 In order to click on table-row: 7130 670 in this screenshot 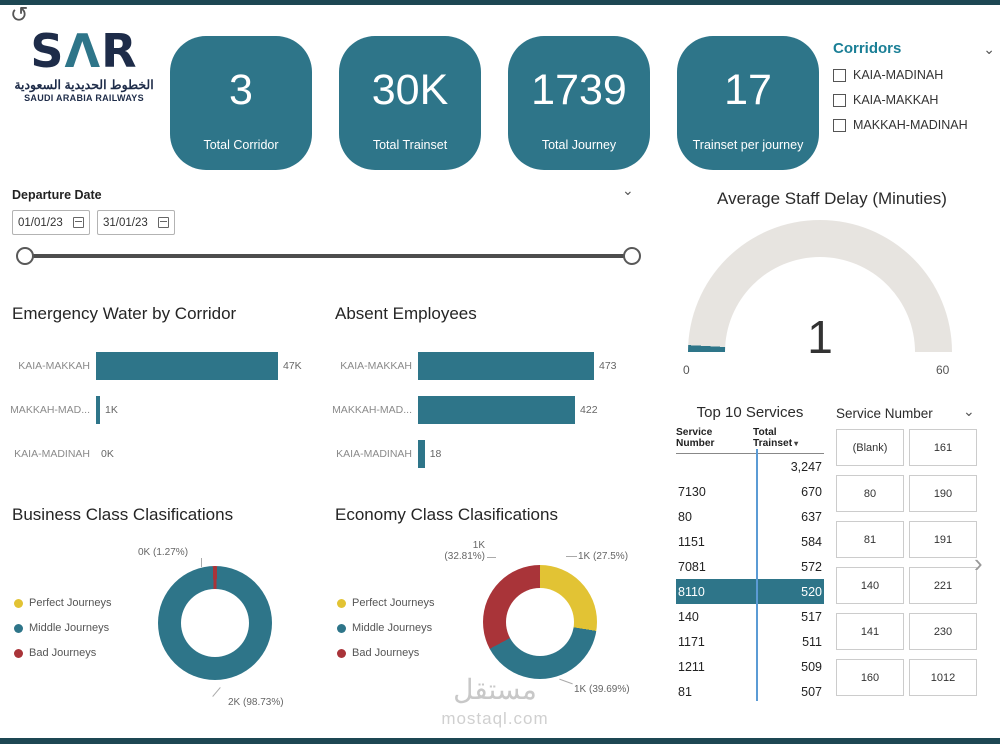, I will do `click(750, 491)`.